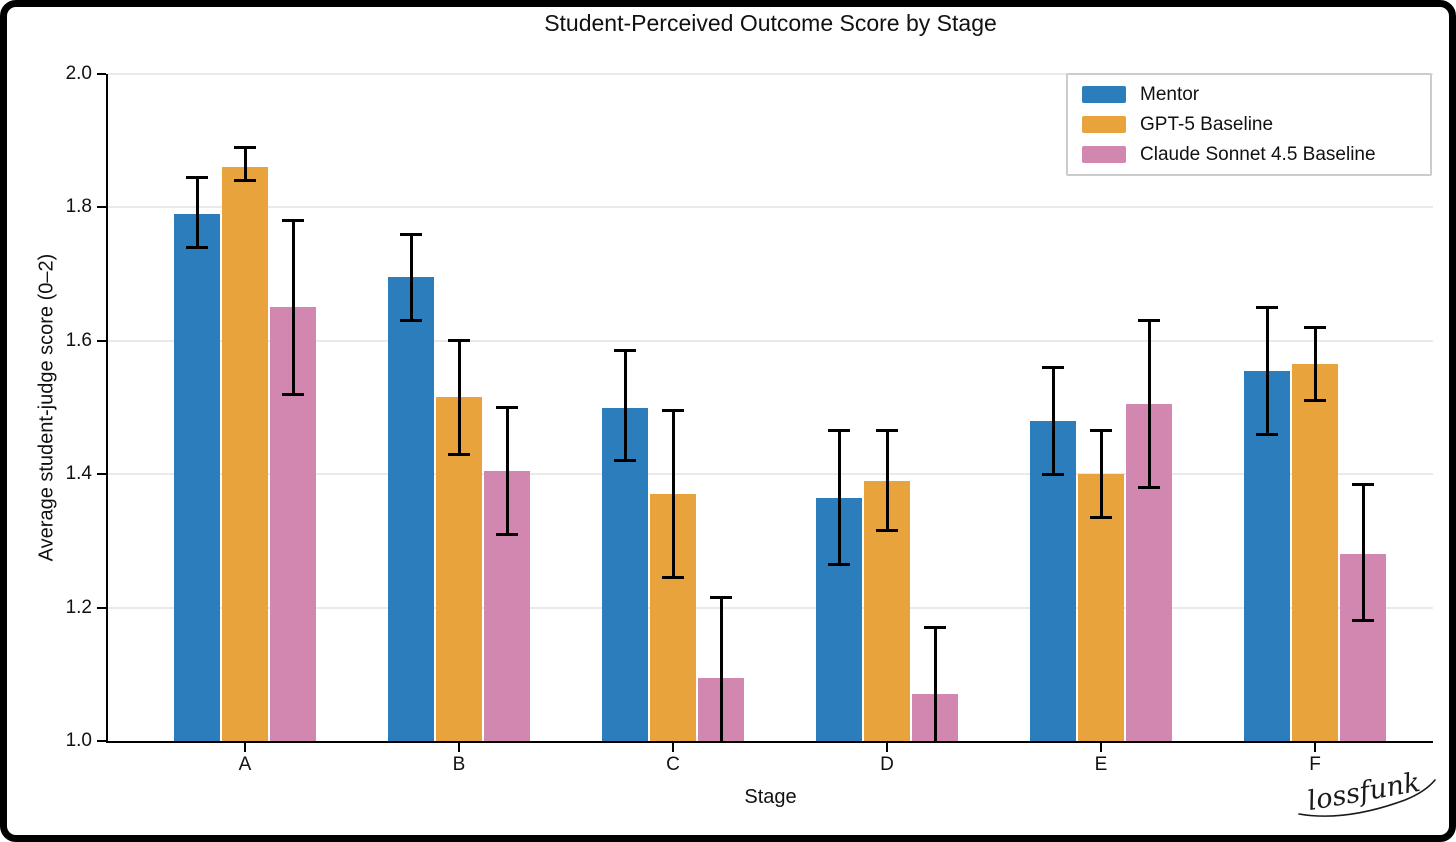 This screenshot has width=1456, height=842. I want to click on errorbar-gpt-5-baseline-a, so click(245, 164).